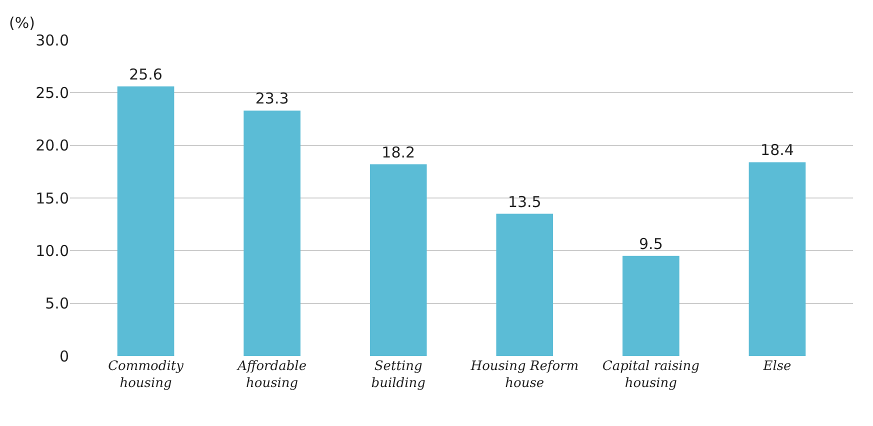 Image resolution: width=873 pixels, height=426 pixels. What do you see at coordinates (399, 152) in the screenshot?
I see `data-label: 18.2` at bounding box center [399, 152].